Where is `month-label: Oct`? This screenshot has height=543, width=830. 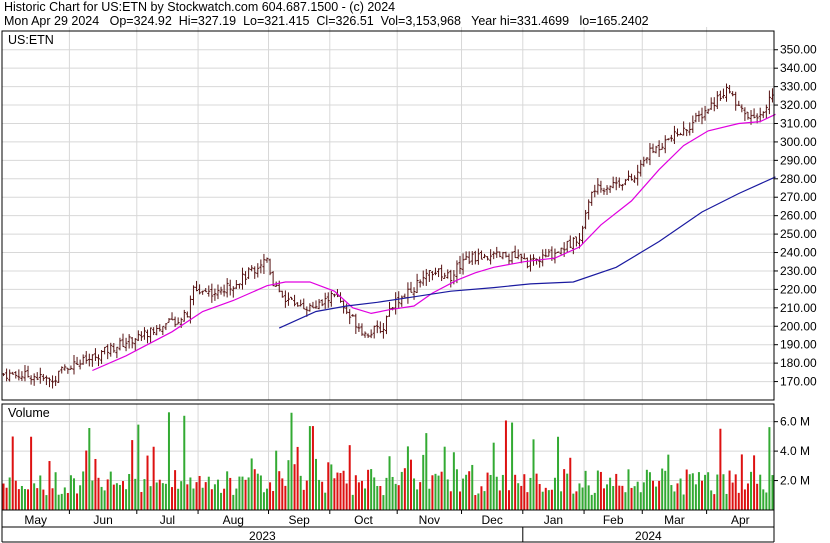
month-label: Oct is located at coordinates (363, 520).